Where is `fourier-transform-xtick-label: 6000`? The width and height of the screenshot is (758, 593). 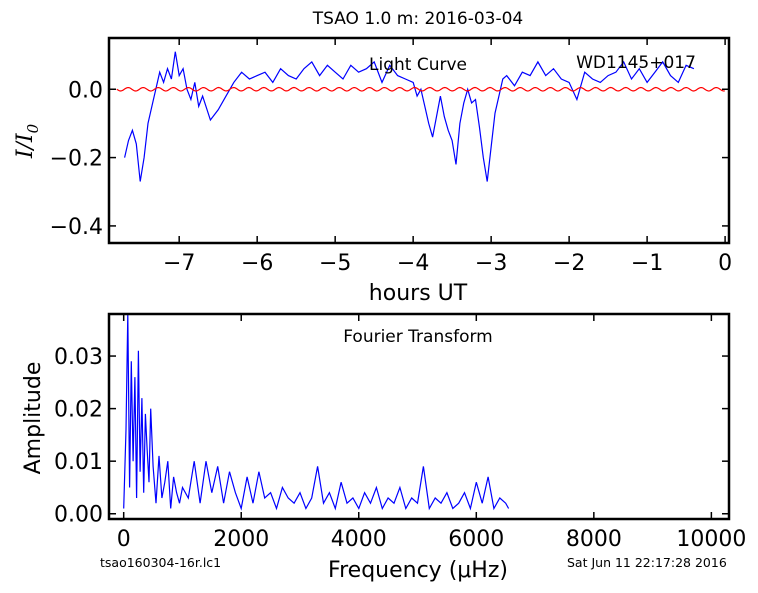
fourier-transform-xtick-label: 6000 is located at coordinates (476, 539).